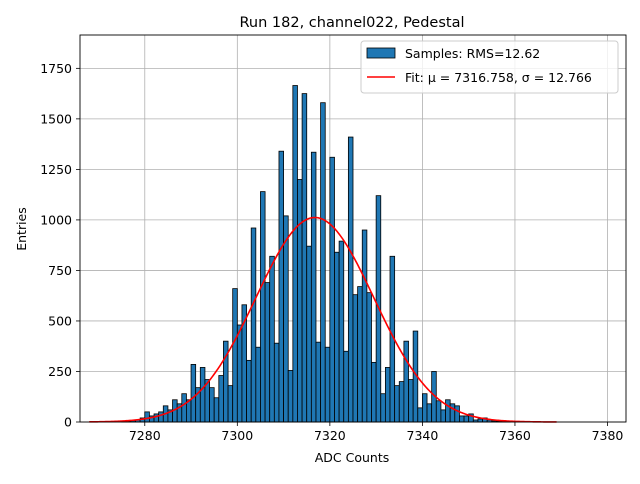 This screenshot has width=640, height=484. Describe the element at coordinates (60, 320) in the screenshot. I see `y-tick-label: 500` at that location.